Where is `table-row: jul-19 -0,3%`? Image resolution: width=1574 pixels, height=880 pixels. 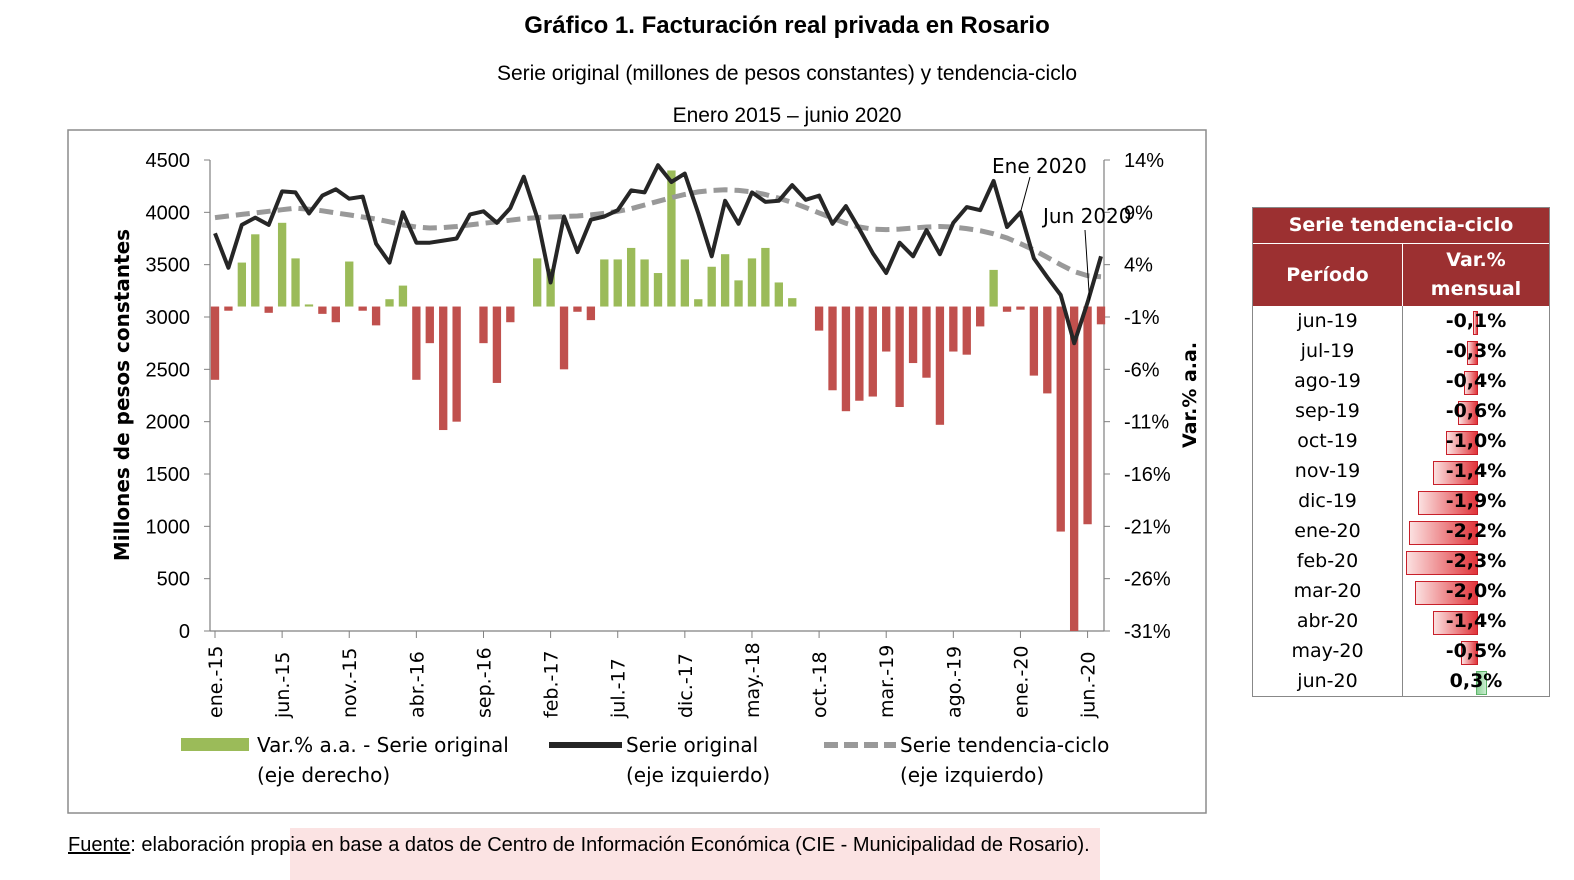
table-row: jul-19 -0,3% is located at coordinates (1401, 351).